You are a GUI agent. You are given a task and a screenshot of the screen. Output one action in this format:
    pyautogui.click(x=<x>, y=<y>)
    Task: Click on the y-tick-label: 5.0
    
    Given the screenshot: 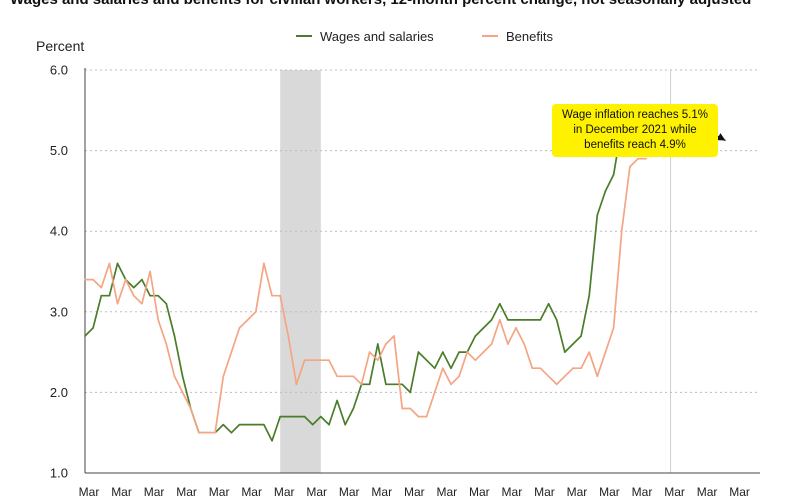 What is the action you would take?
    pyautogui.click(x=59, y=150)
    